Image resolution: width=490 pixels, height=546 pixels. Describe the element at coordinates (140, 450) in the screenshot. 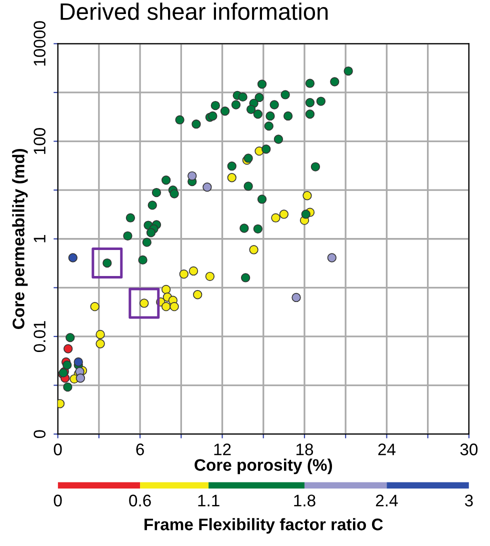

I see `x-tick-label: 6` at that location.